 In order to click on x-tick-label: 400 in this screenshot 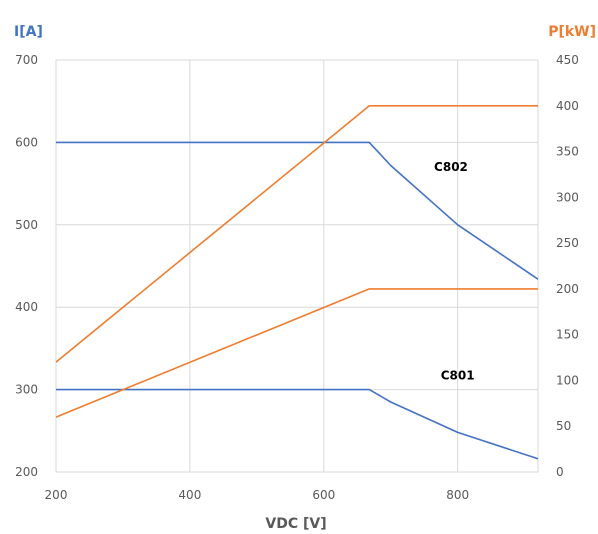, I will do `click(189, 495)`.